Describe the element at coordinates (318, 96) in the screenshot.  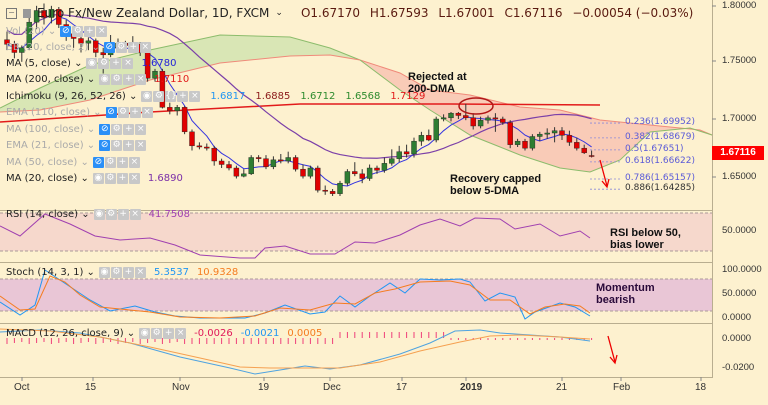
I see `indicator-value: 1.6712` at that location.